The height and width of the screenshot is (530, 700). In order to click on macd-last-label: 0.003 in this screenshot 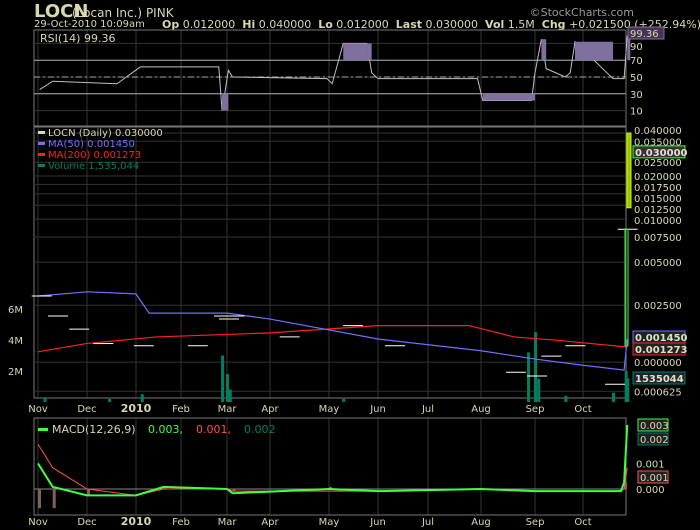, I will do `click(654, 426)`.